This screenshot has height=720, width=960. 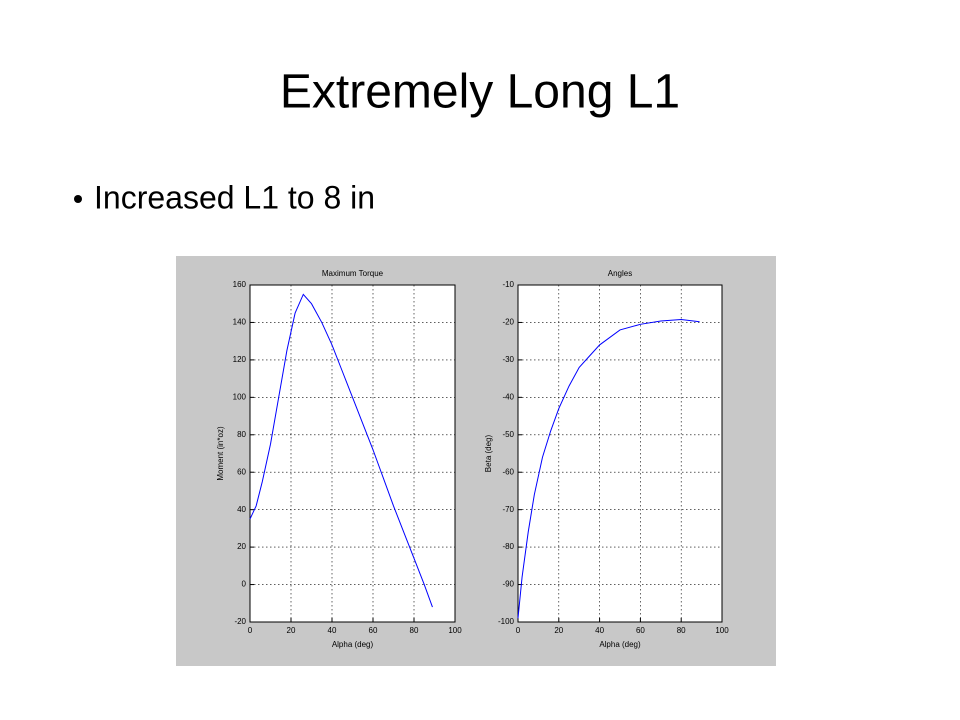 What do you see at coordinates (488, 453) in the screenshot?
I see `y-axis-title: Beta (deg)` at bounding box center [488, 453].